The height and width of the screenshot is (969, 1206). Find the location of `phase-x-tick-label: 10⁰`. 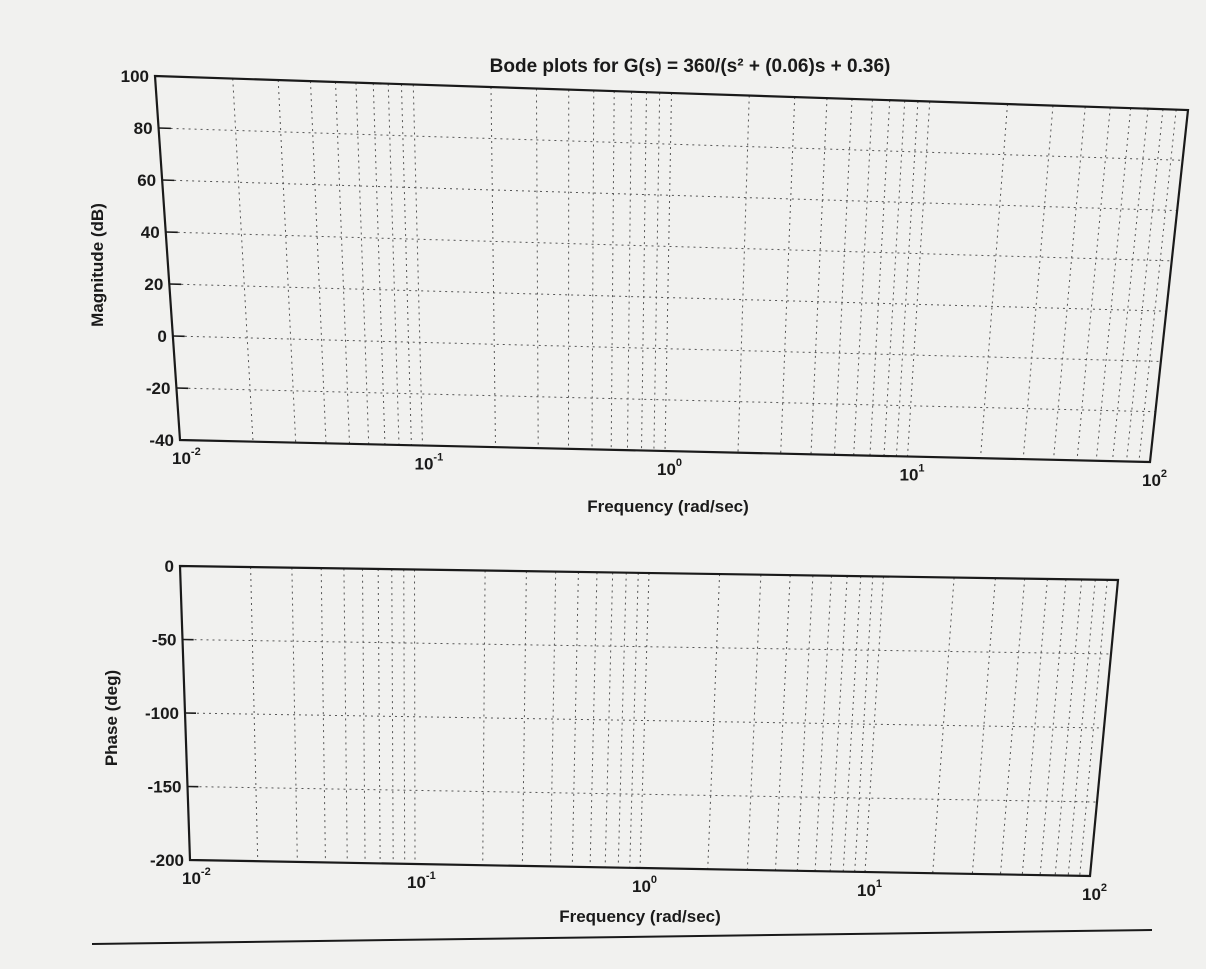

phase-x-tick-label: 10⁰ is located at coordinates (644, 885).